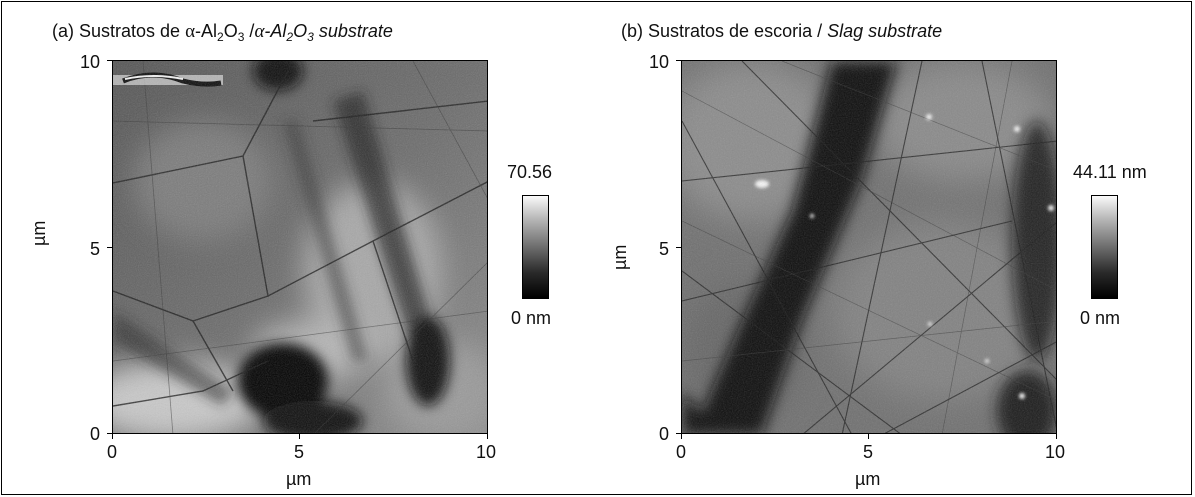  I want to click on panel-a-ytick-label-5: 5, so click(95, 249).